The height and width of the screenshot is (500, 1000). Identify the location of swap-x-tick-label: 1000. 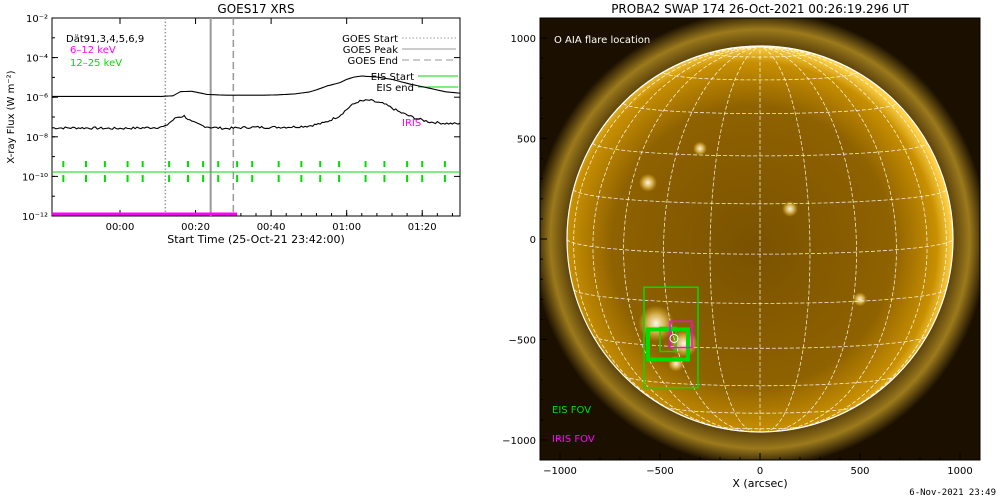
(959, 471).